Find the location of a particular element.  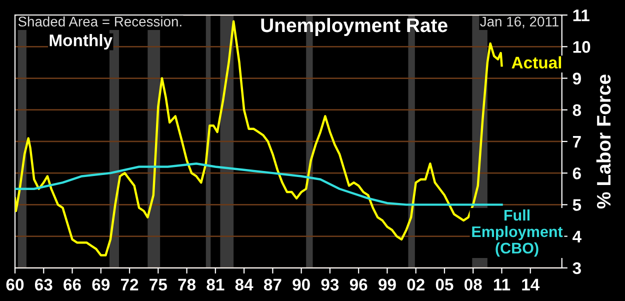

x-tick-label: 60 is located at coordinates (15, 284).